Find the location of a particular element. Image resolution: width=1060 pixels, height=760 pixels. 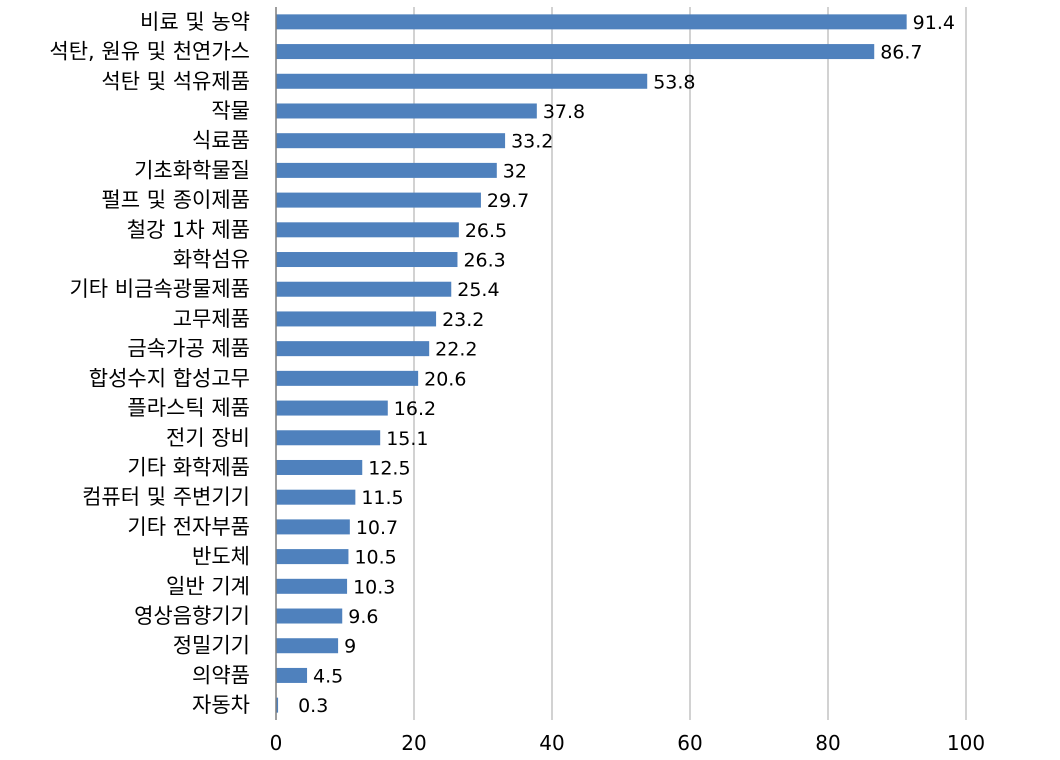

category-label: 자동차 is located at coordinates (221, 705).